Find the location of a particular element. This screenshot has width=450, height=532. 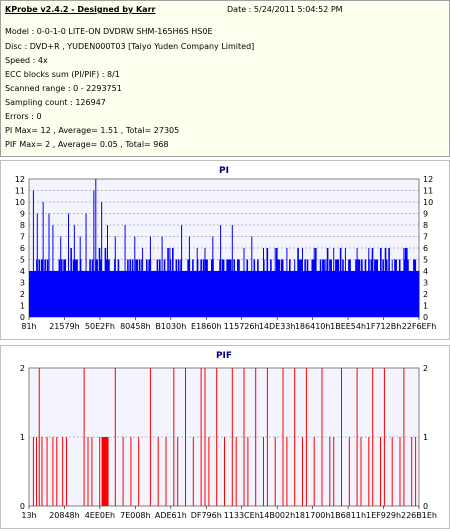

y-tick-label-right: 12 is located at coordinates (428, 179).